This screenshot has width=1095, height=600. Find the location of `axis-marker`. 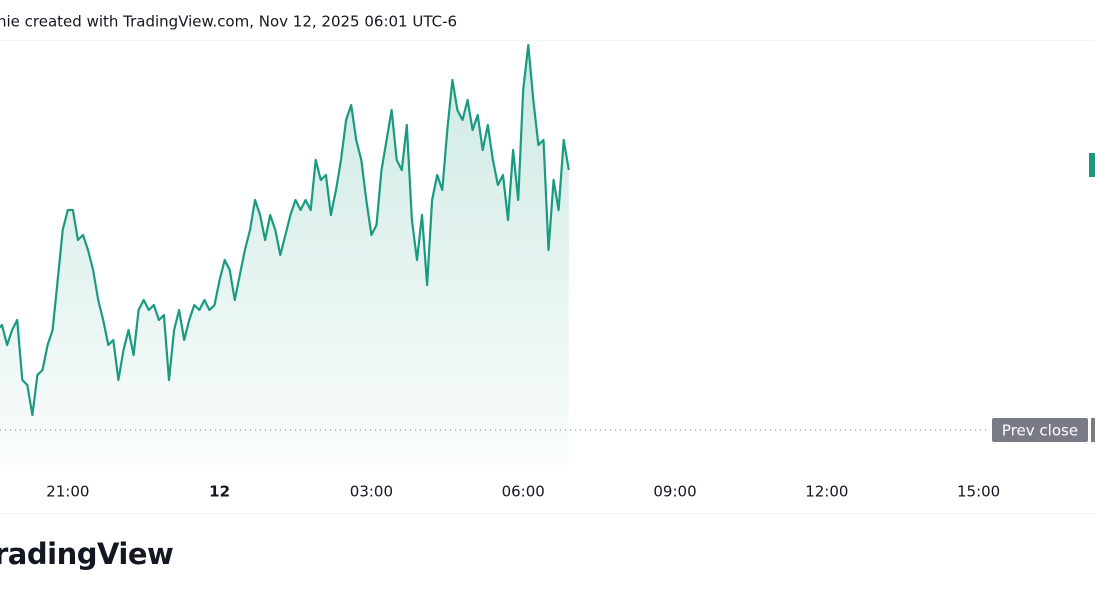

axis-marker is located at coordinates (1093, 430).